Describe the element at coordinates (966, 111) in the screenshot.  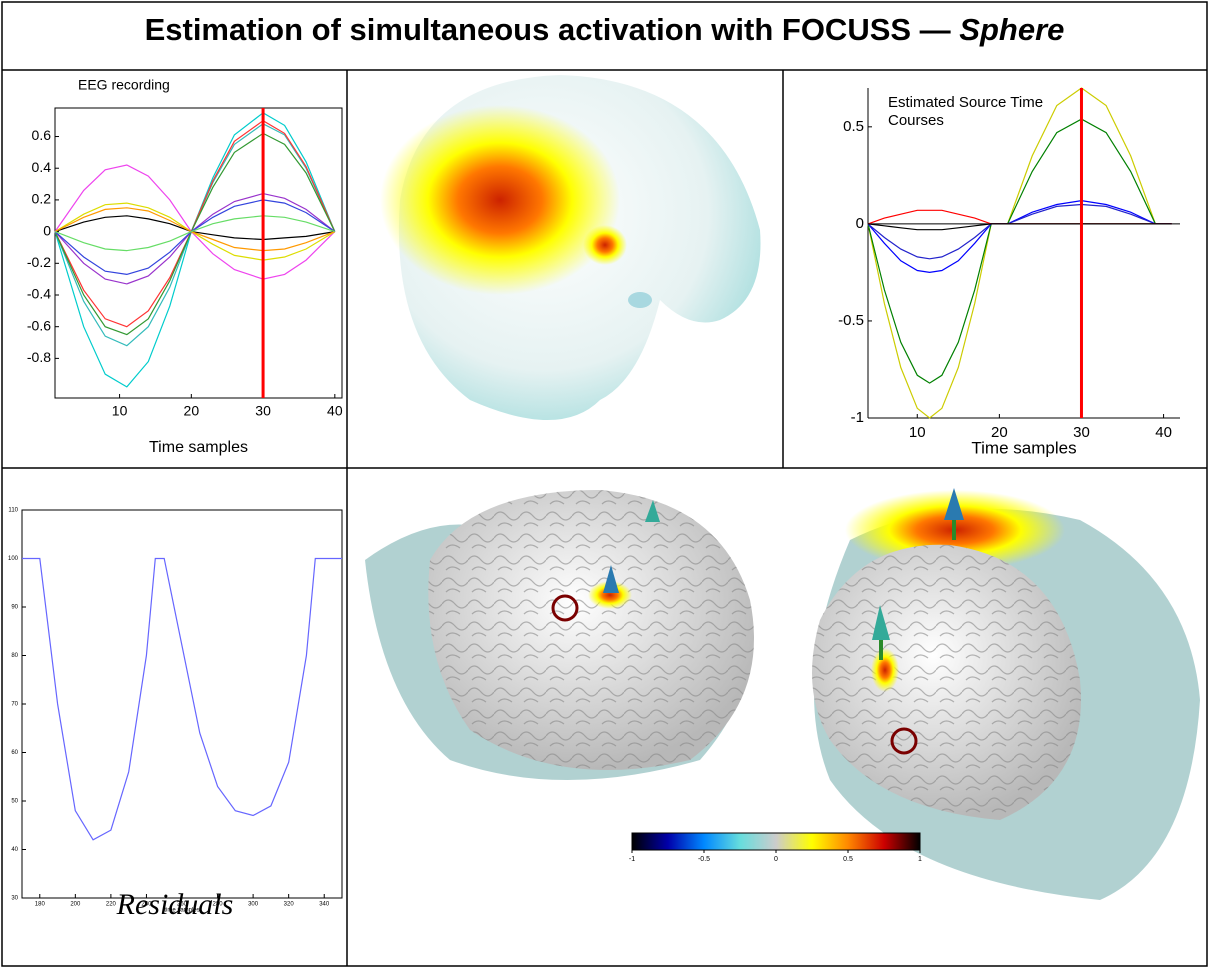
I see `chart-title: Estimated Source Time Courses` at that location.